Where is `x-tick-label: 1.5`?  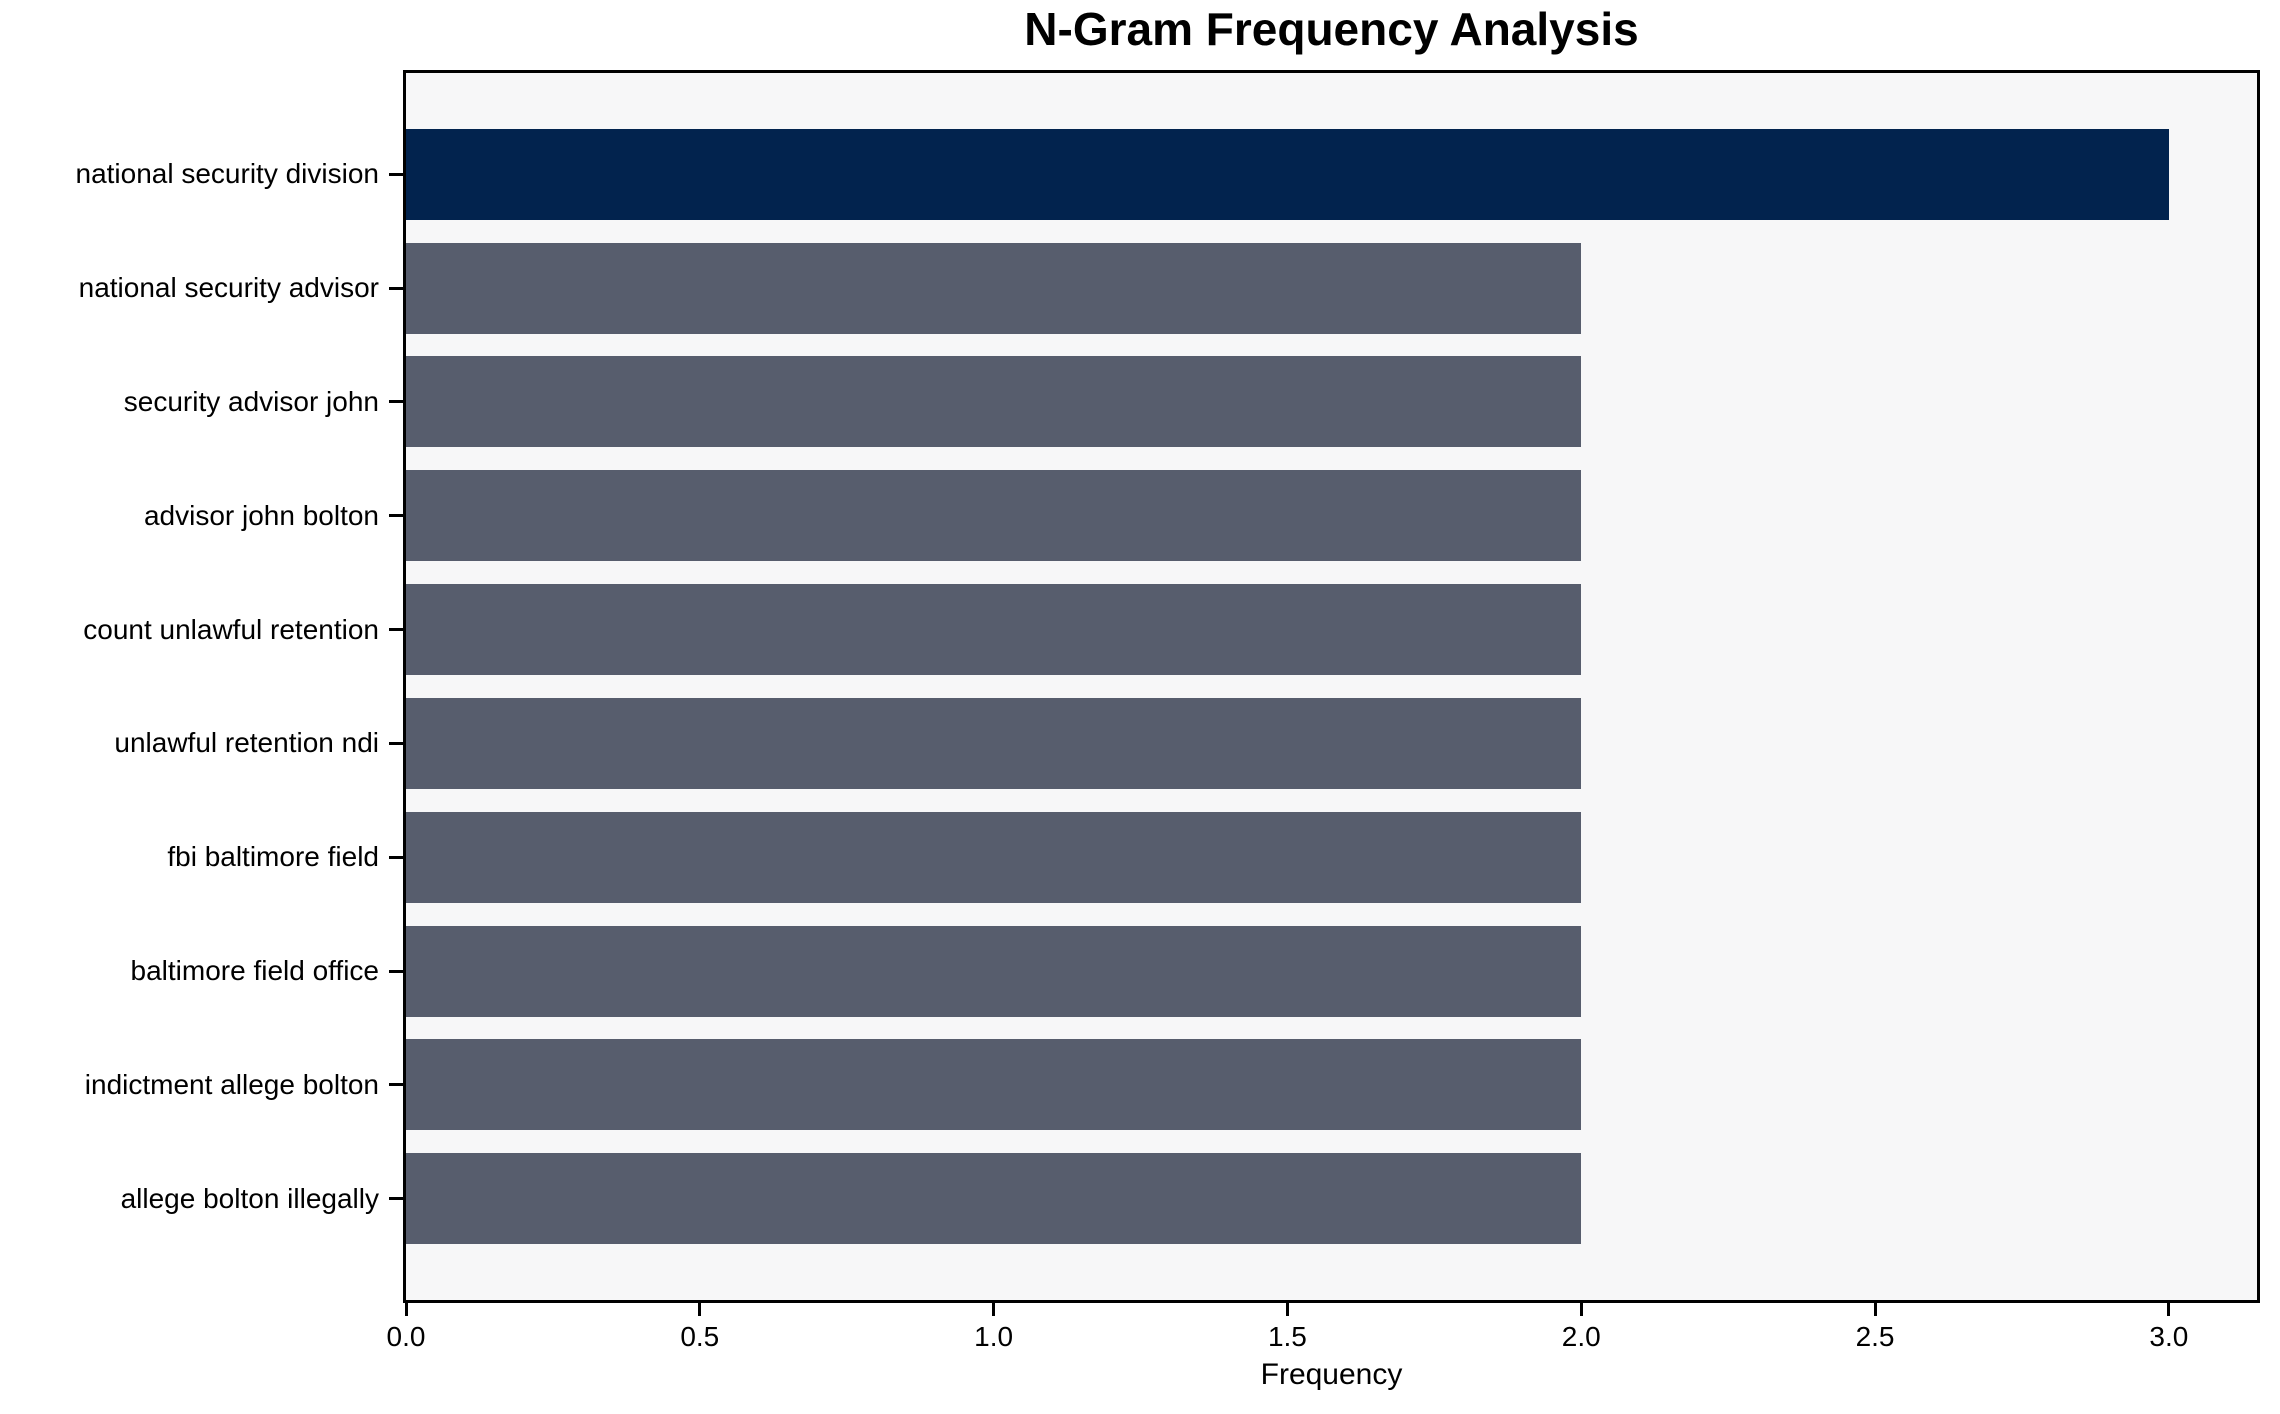 x-tick-label: 1.5 is located at coordinates (1287, 1336).